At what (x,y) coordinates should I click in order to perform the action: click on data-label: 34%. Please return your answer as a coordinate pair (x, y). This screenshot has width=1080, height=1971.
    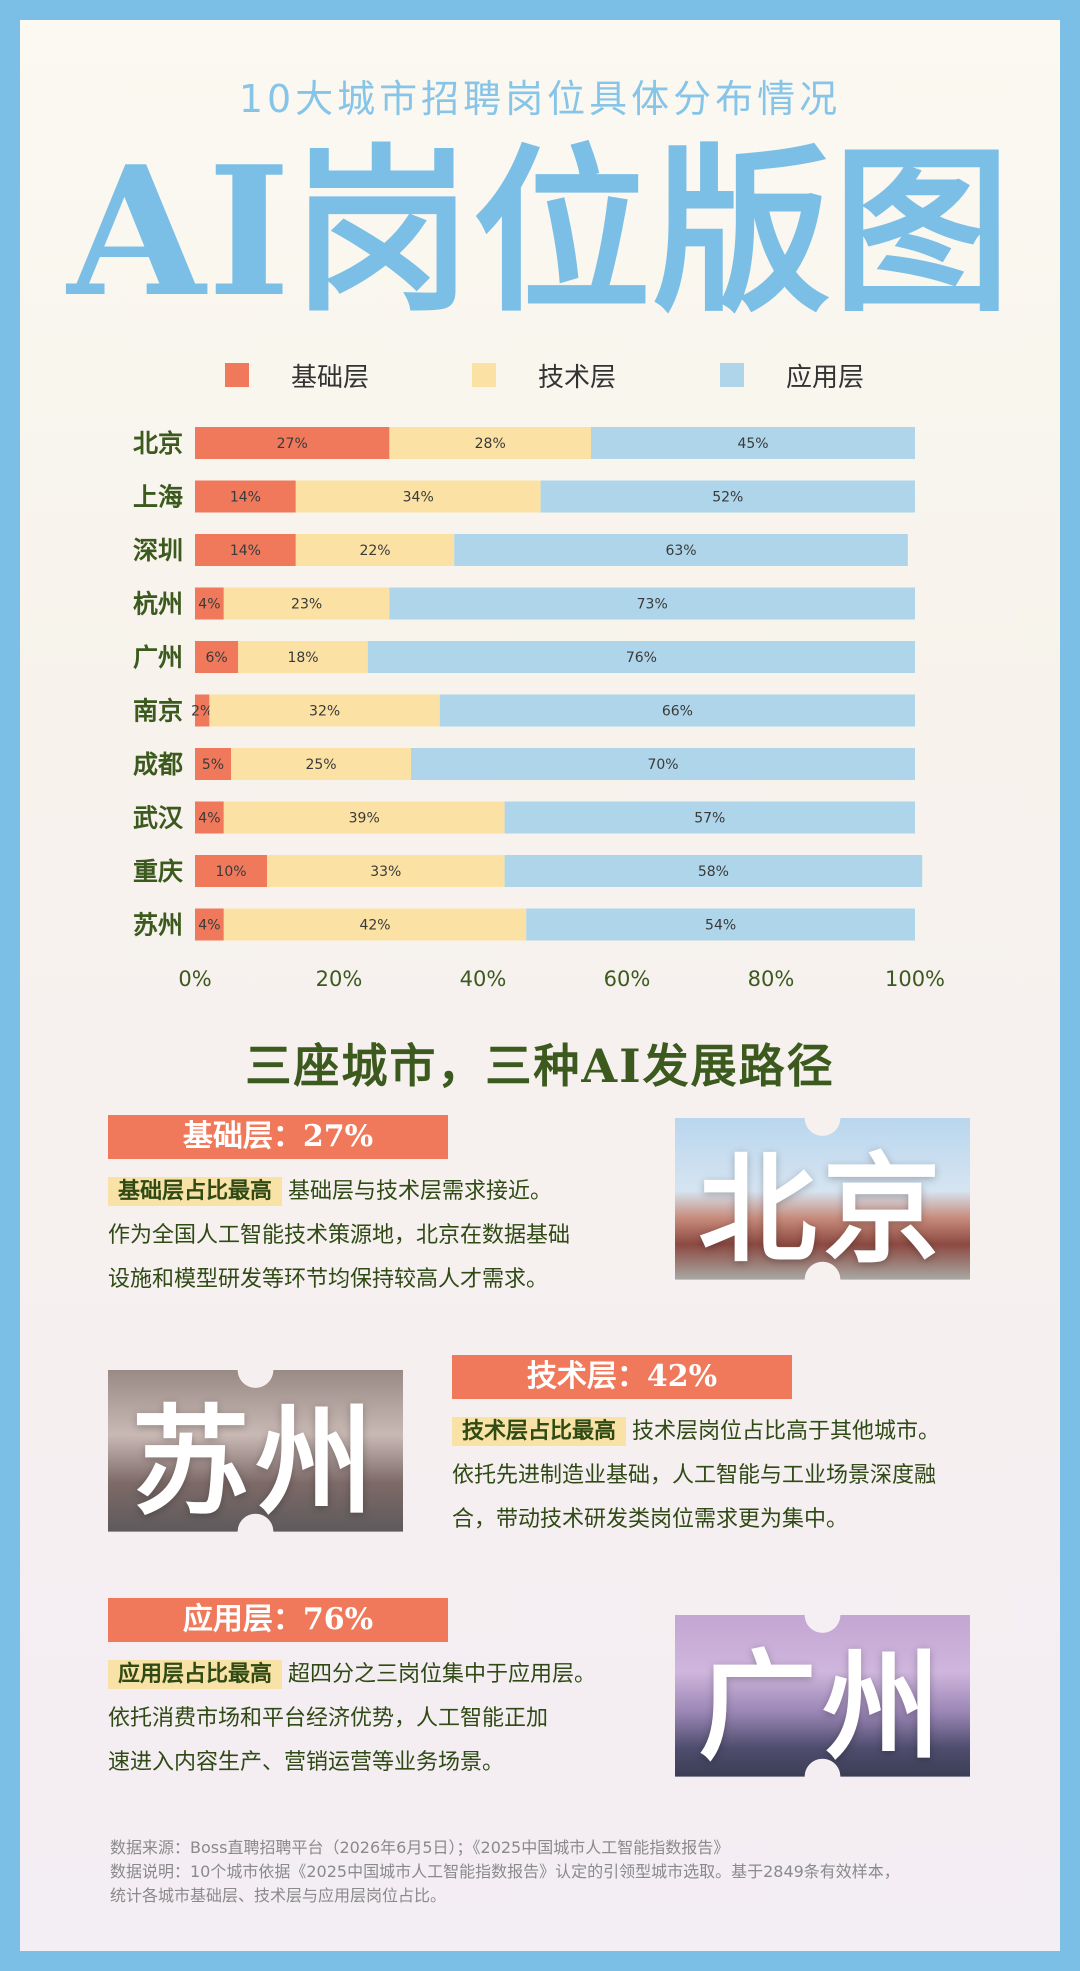
    Looking at the image, I should click on (418, 498).